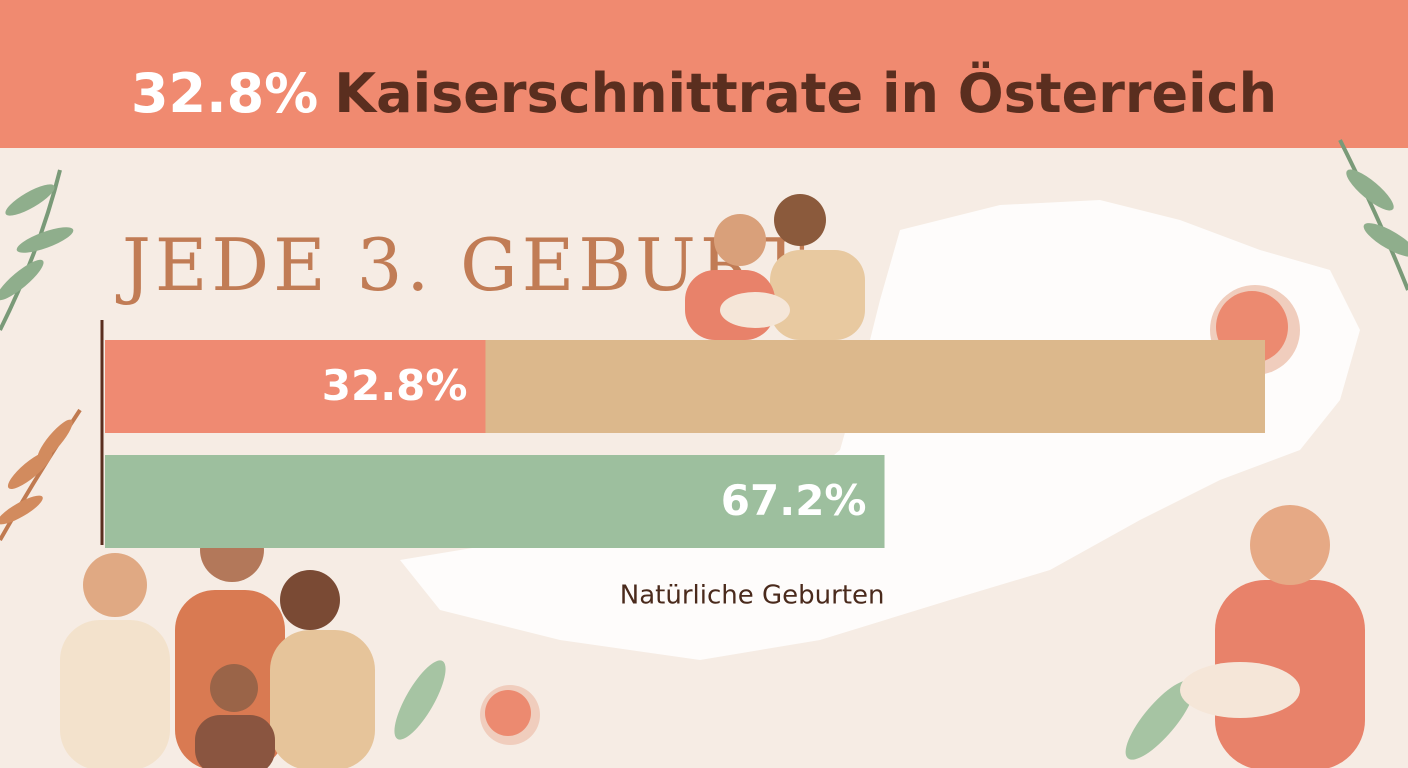 The image size is (1408, 768). What do you see at coordinates (752, 596) in the screenshot?
I see `category-label: Natürliche Geburten` at bounding box center [752, 596].